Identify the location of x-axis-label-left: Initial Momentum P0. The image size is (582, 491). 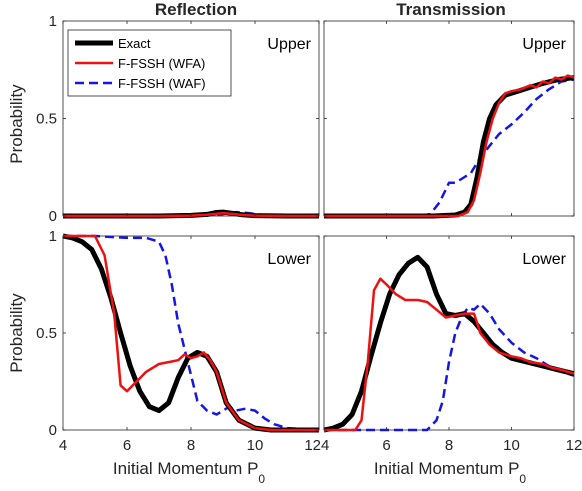
(189, 472).